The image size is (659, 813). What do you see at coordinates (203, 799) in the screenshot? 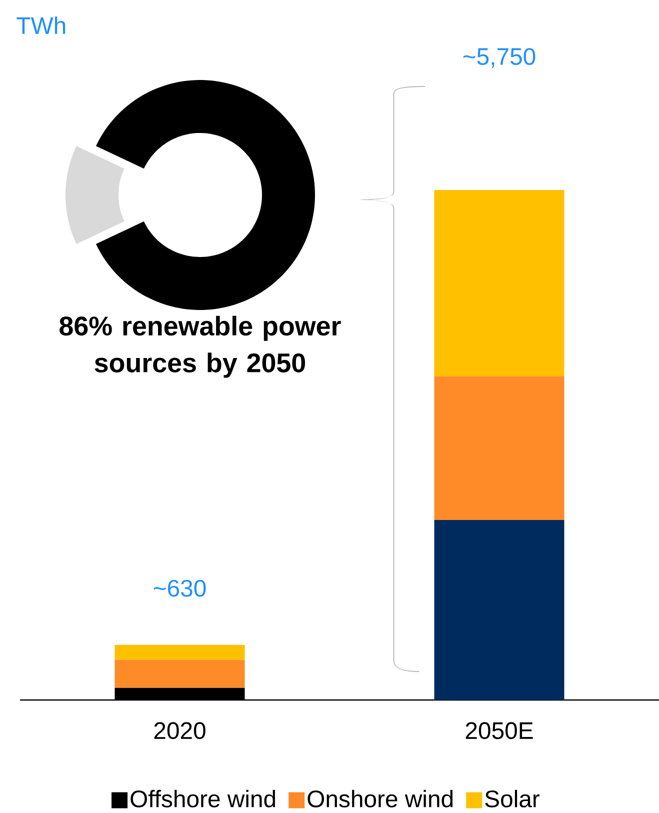
I see `legend-label: Offshore wind` at bounding box center [203, 799].